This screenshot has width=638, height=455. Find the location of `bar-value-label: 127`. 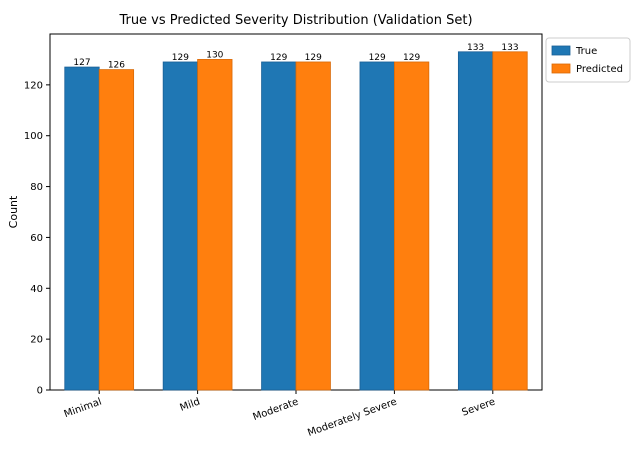

bar-value-label: 127 is located at coordinates (81, 63).